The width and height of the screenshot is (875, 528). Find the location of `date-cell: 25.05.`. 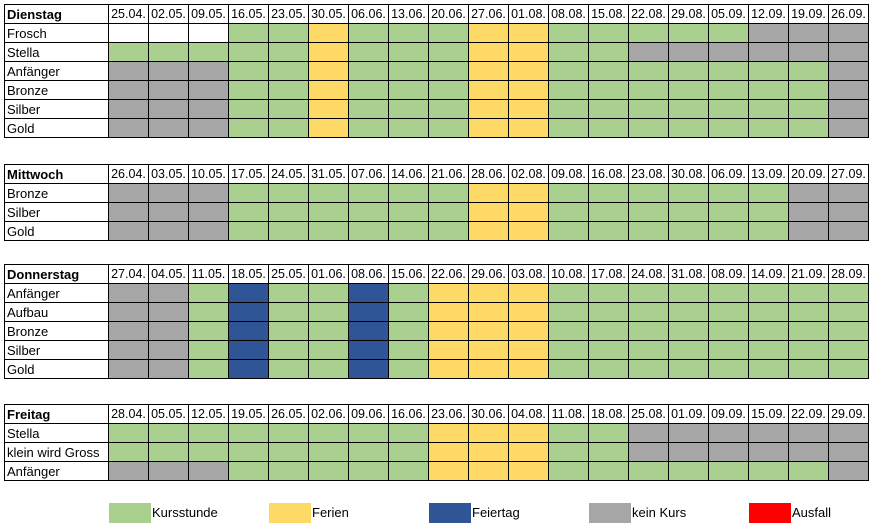

date-cell: 25.05. is located at coordinates (288, 274).